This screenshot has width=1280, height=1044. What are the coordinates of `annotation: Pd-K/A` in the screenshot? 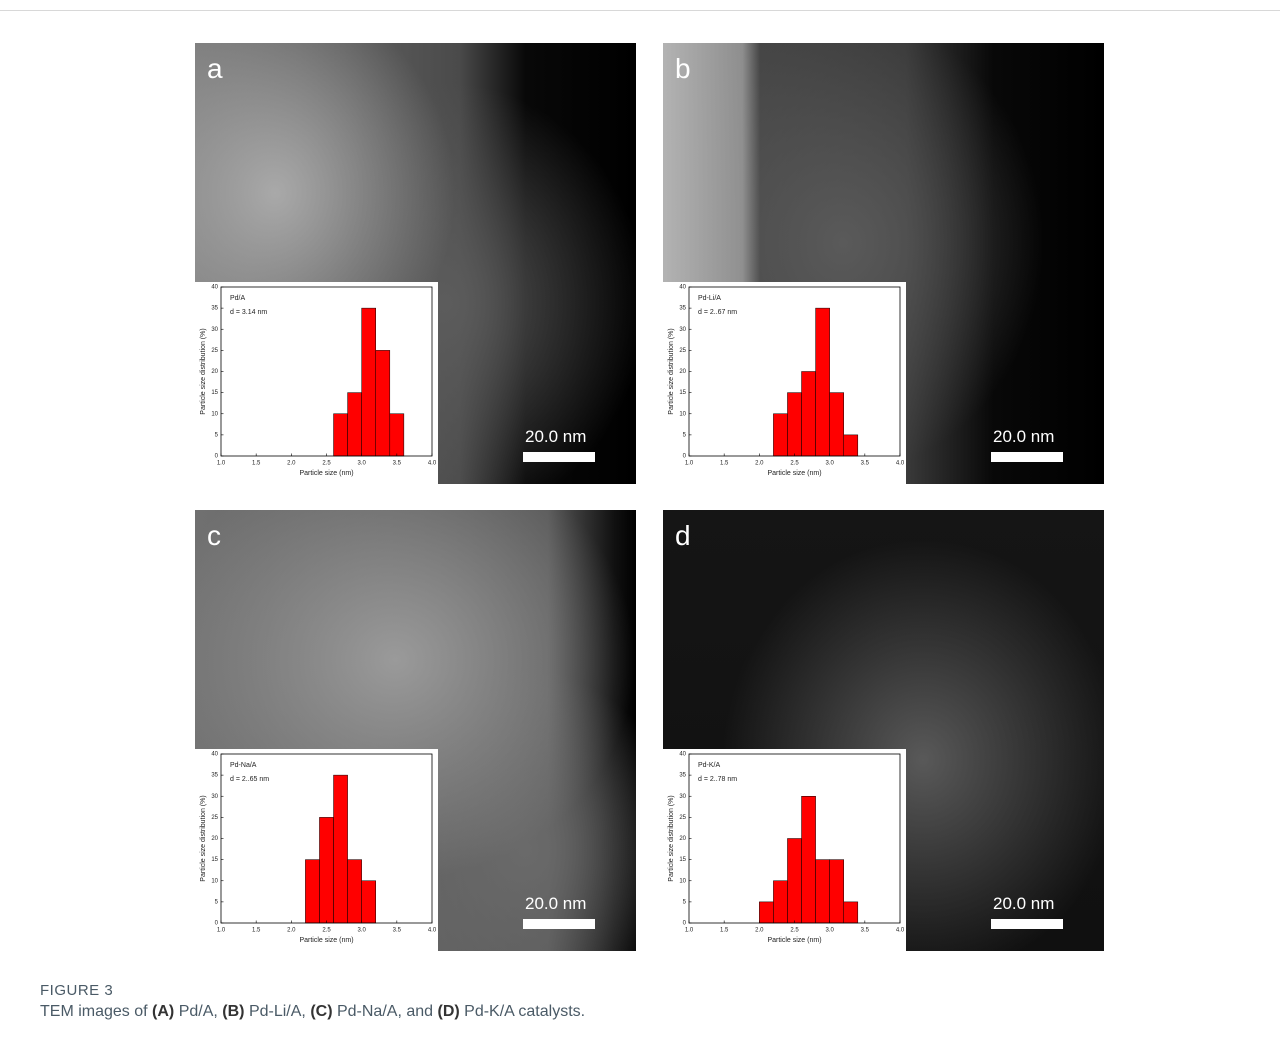 It's located at (709, 765).